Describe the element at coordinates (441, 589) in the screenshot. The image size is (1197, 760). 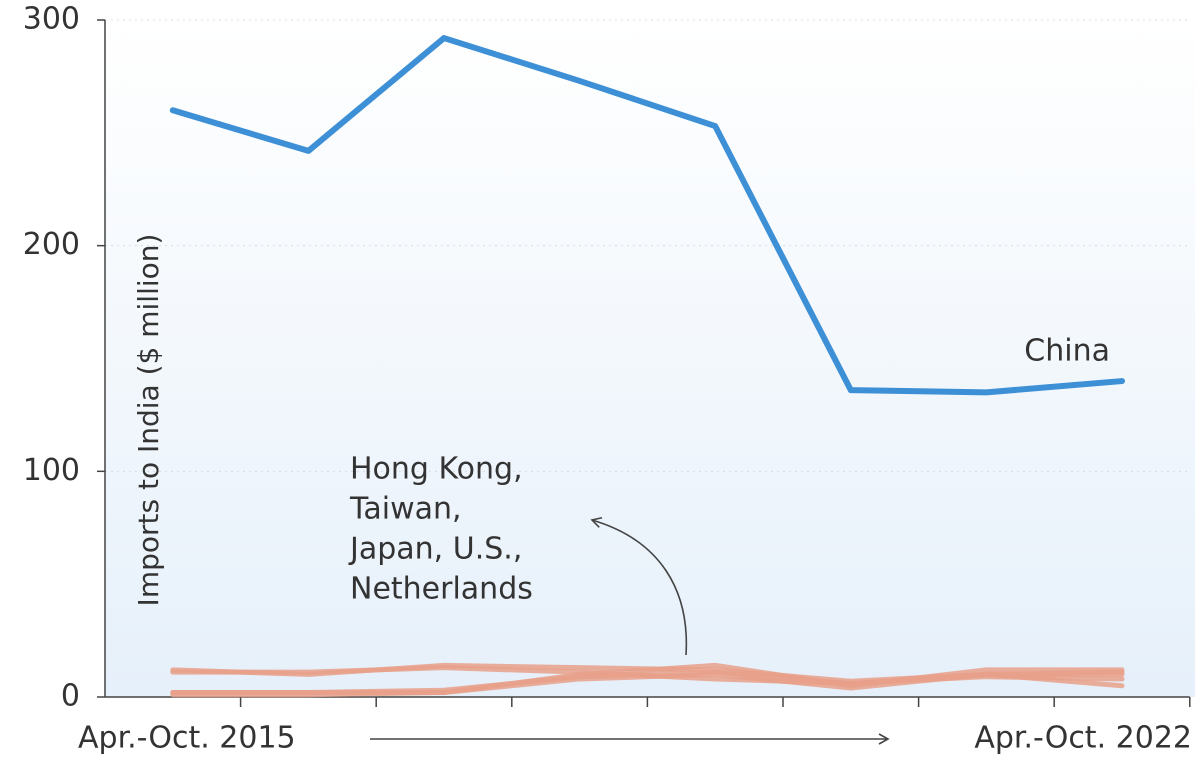
I see `annotation-text: Netherlands` at that location.